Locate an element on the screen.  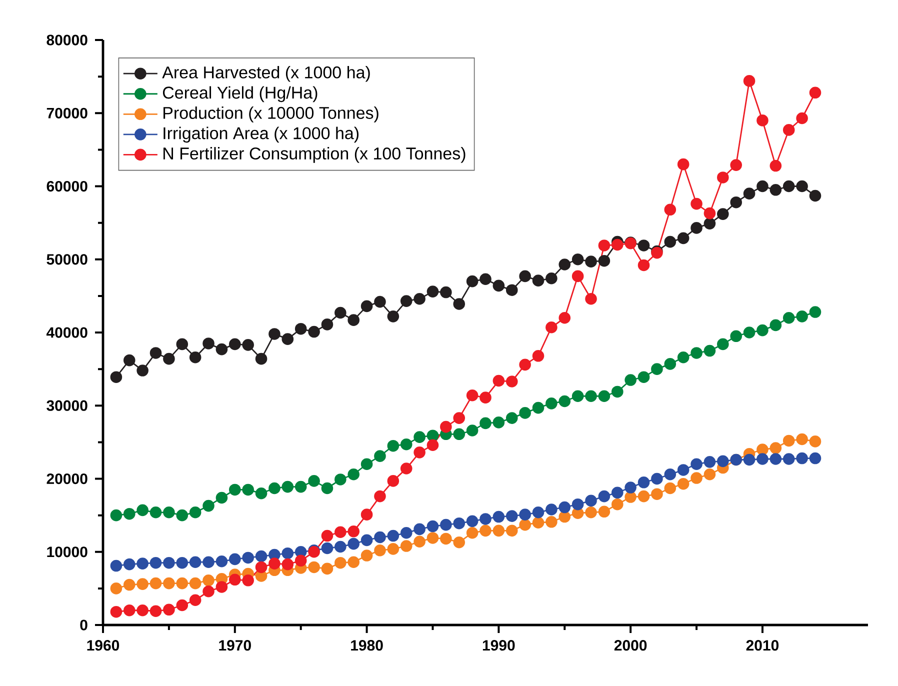
y-tick-label: 70000 is located at coordinates (67, 113).